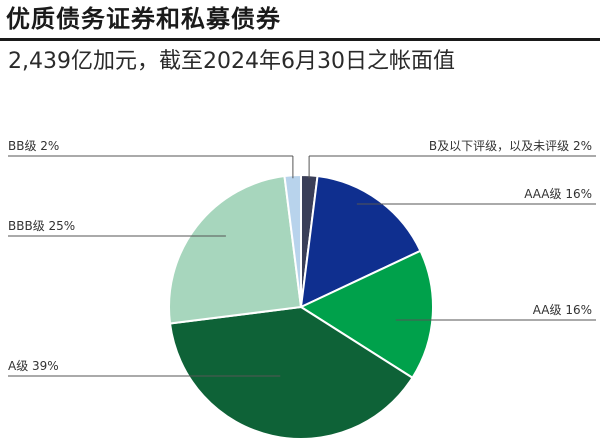  Describe the element at coordinates (231, 61) in the screenshot. I see `chart-subtitle: 2,439亿加元，截至2024年6月30日之帐面值` at that location.